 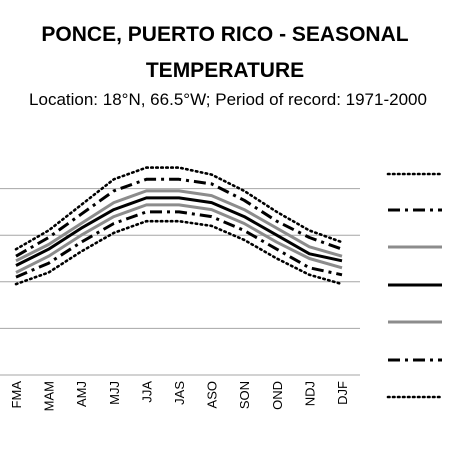 I want to click on x-tick-label: NDJ, so click(x=309, y=393).